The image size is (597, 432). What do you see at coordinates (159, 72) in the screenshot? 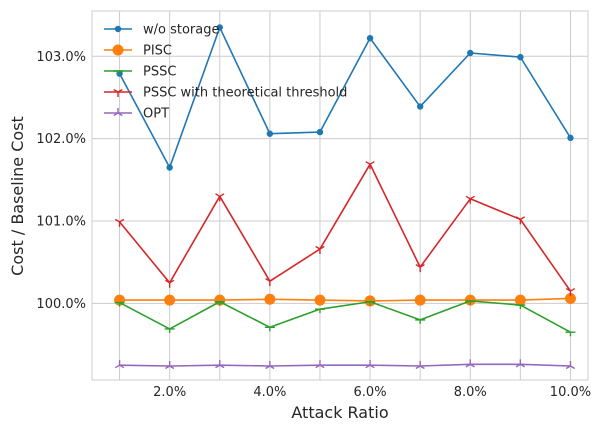
I see `legend-label: PSSC` at bounding box center [159, 72].